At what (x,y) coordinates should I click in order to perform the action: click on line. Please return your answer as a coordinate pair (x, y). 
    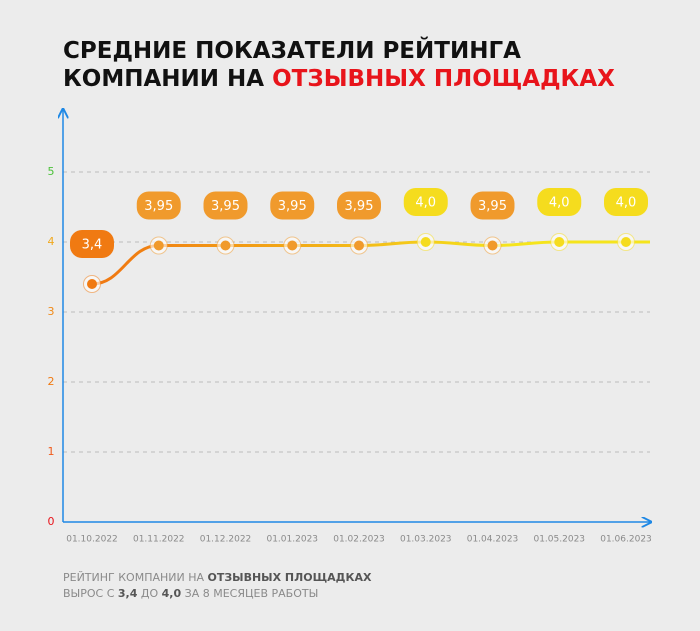
    Looking at the image, I should click on (370, 263).